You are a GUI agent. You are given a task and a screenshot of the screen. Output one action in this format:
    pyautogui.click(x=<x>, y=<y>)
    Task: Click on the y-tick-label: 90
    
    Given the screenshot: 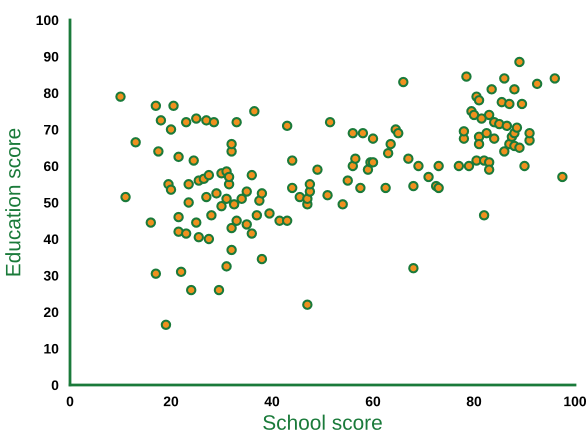 What is the action you would take?
    pyautogui.click(x=51, y=57)
    